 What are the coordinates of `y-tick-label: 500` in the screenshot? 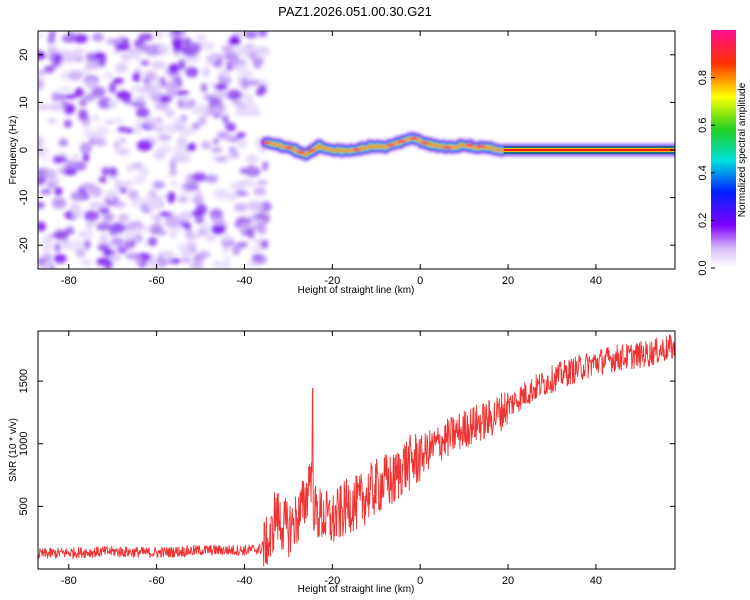 It's located at (24, 506).